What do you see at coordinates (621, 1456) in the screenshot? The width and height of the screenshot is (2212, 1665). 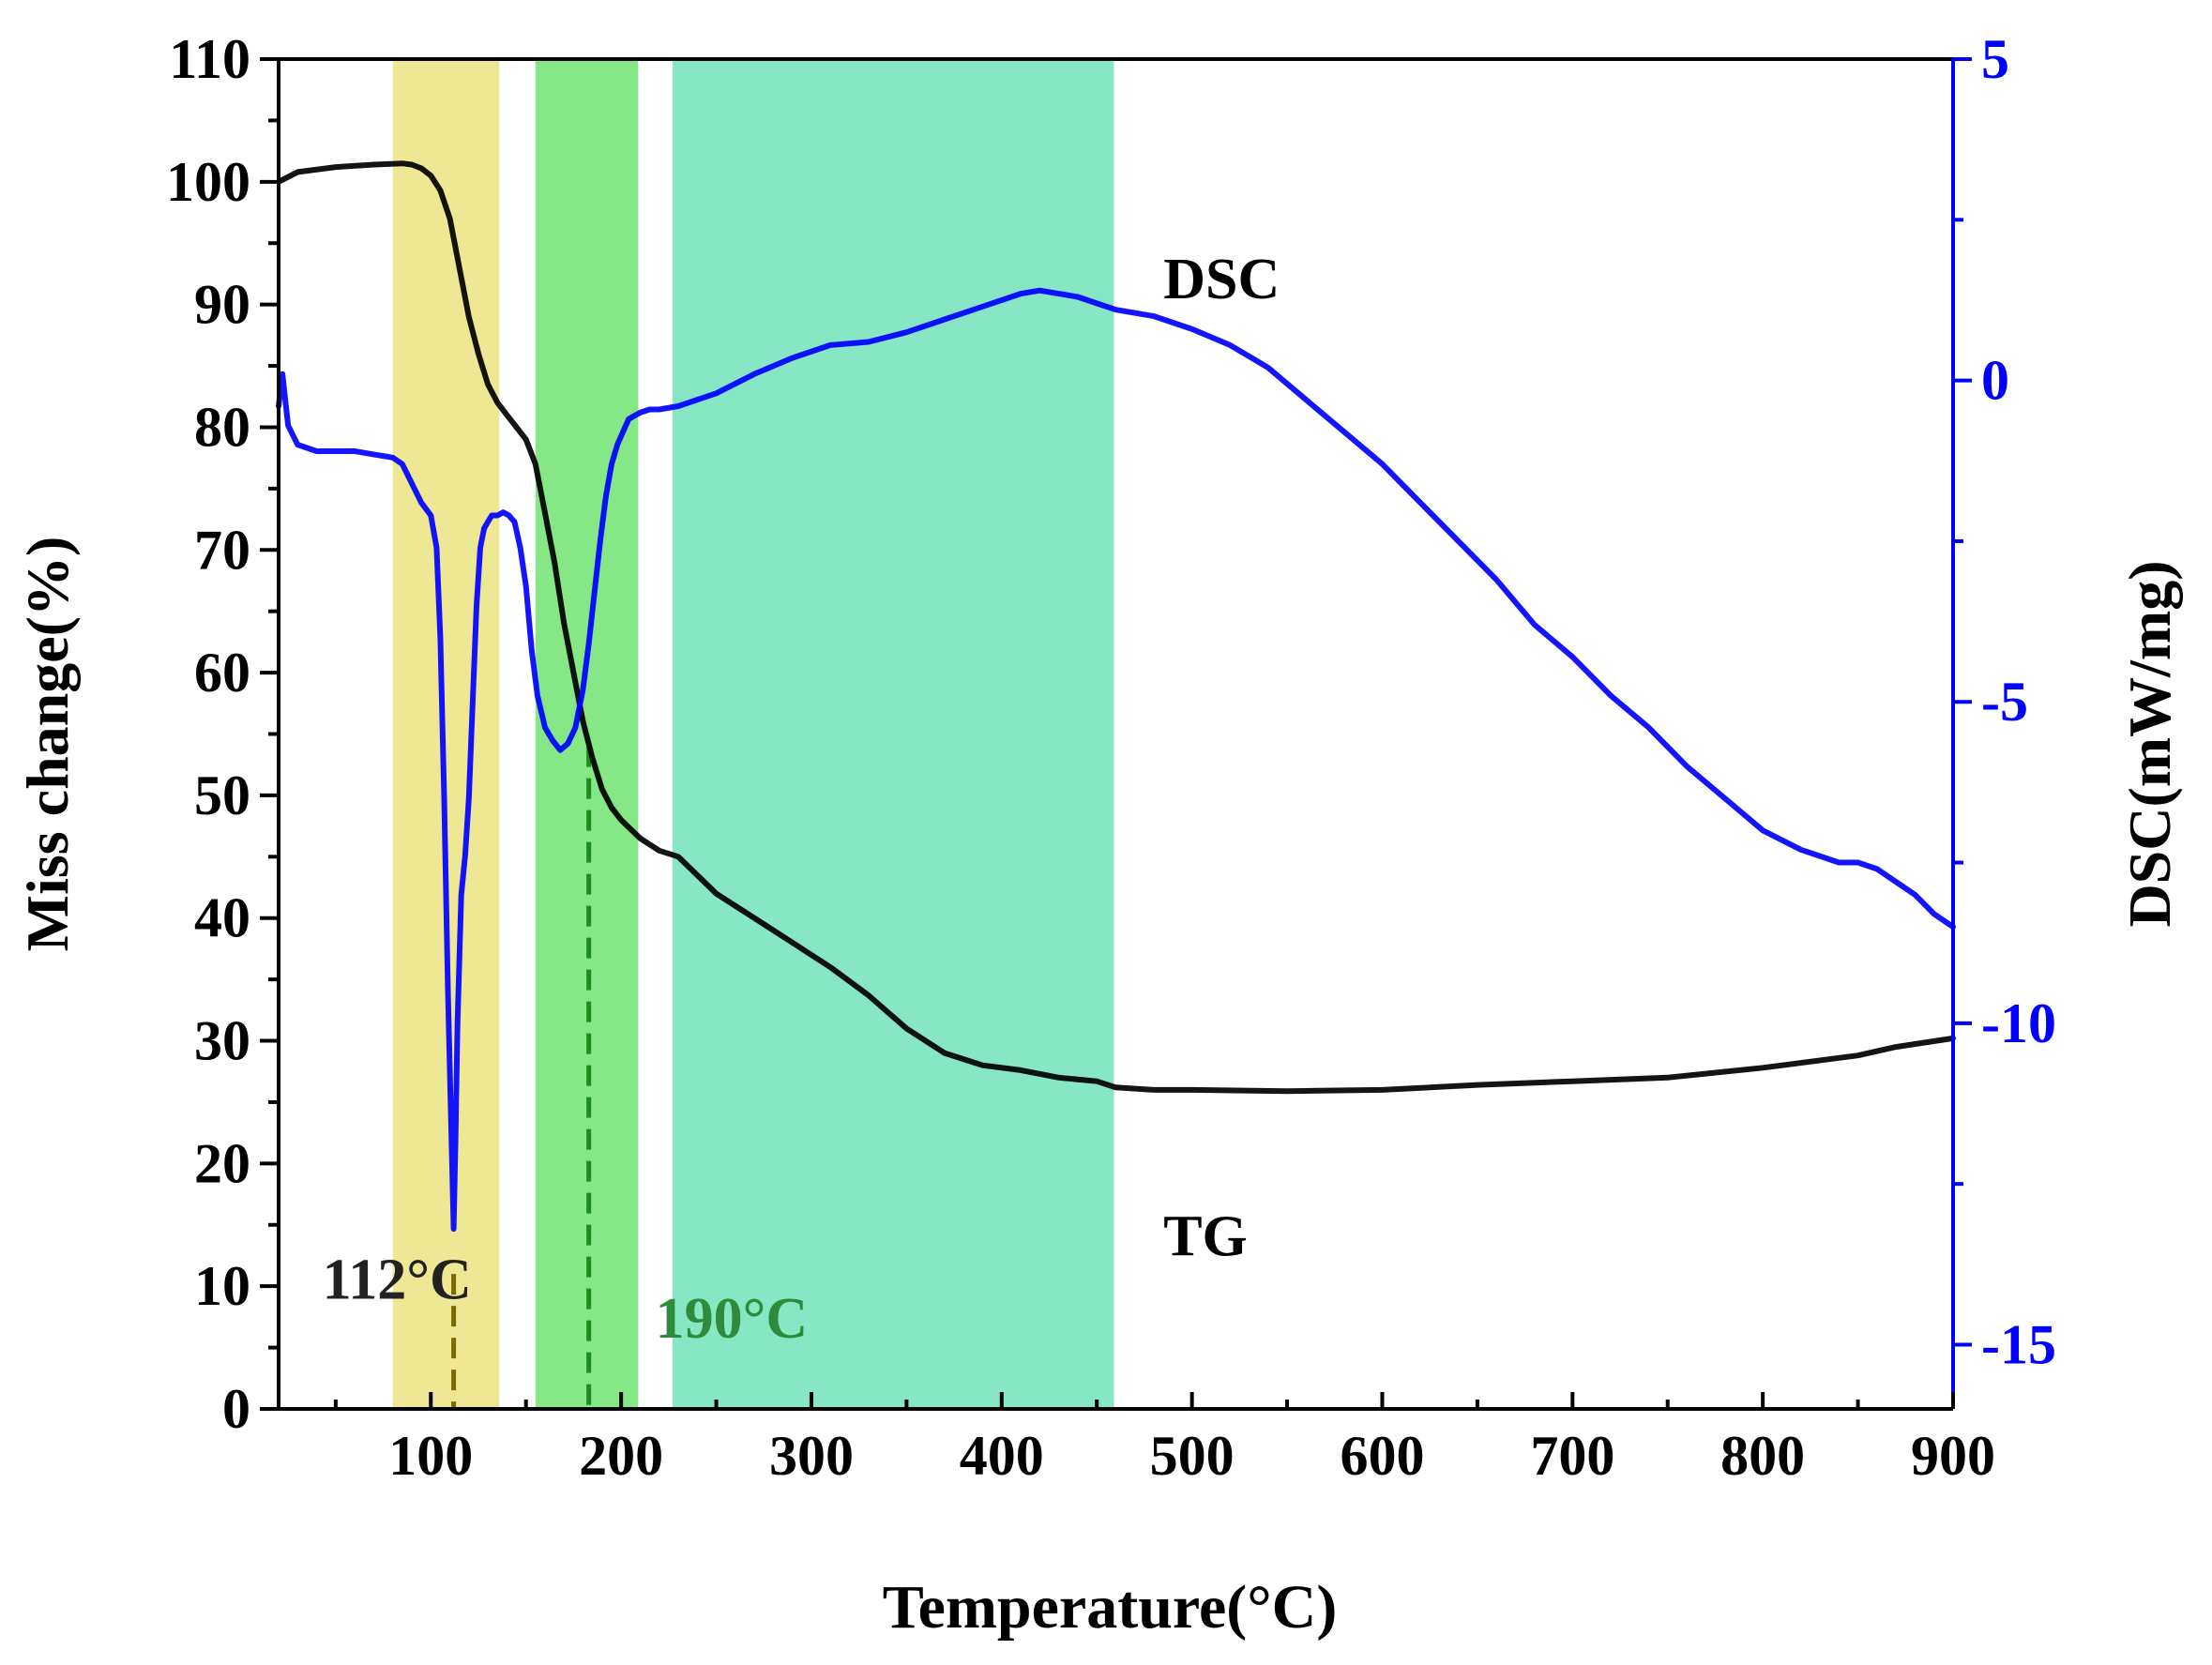 I see `x-tick-label: 200` at bounding box center [621, 1456].